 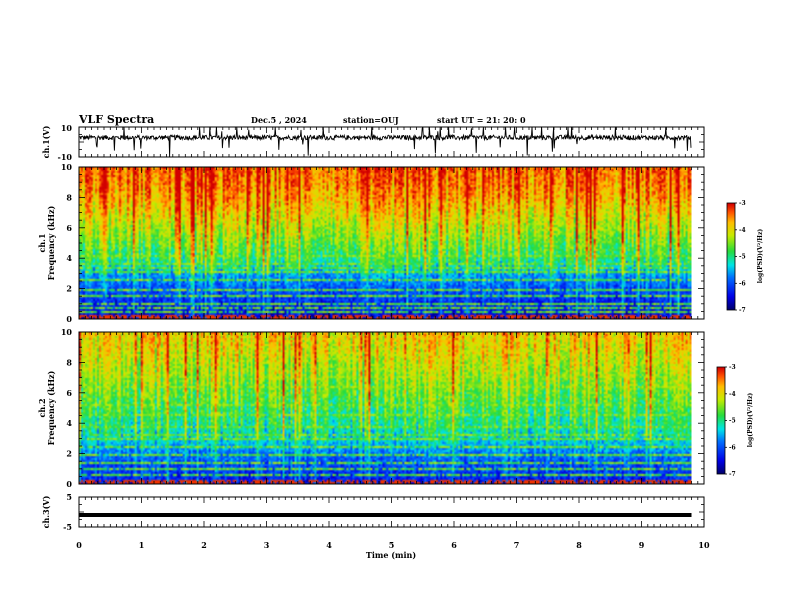 I want to click on ch2-colorbar-label: log(PSD)(V²/Hz), so click(x=750, y=420).